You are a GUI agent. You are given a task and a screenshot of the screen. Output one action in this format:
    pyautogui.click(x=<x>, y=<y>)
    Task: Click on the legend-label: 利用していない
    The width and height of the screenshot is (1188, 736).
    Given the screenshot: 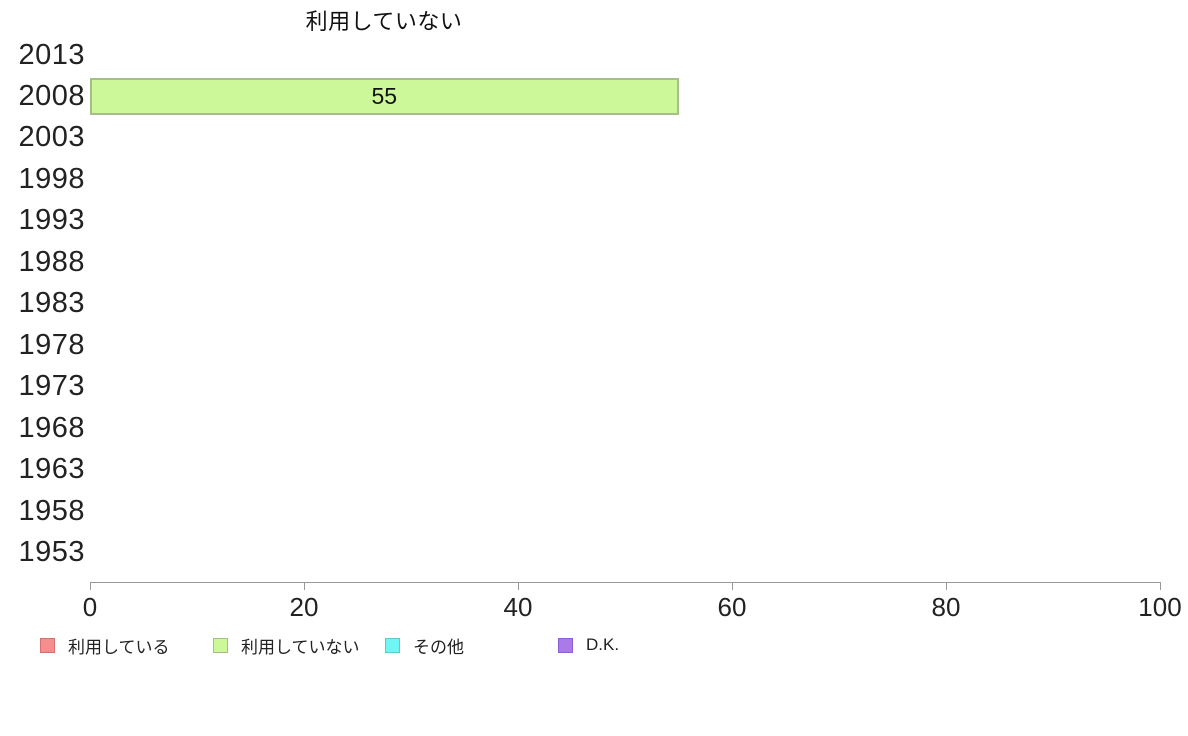 What is the action you would take?
    pyautogui.click(x=300, y=647)
    